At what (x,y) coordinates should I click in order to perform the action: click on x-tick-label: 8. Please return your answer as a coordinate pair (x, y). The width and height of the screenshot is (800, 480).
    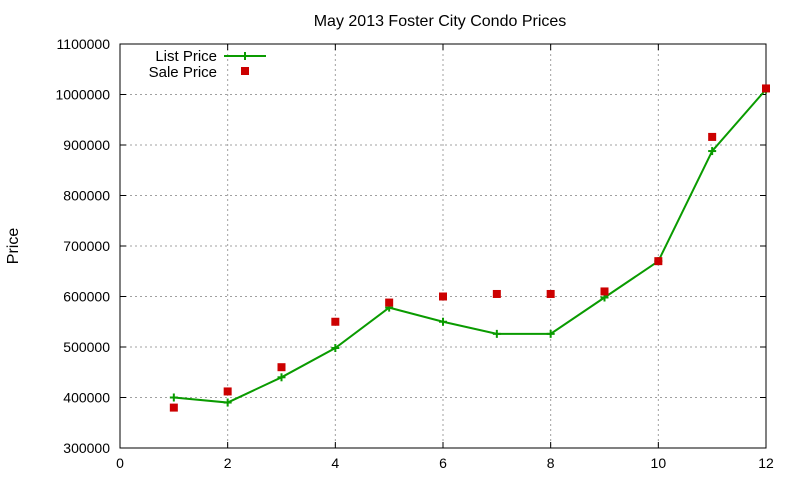
    Looking at the image, I should click on (551, 463).